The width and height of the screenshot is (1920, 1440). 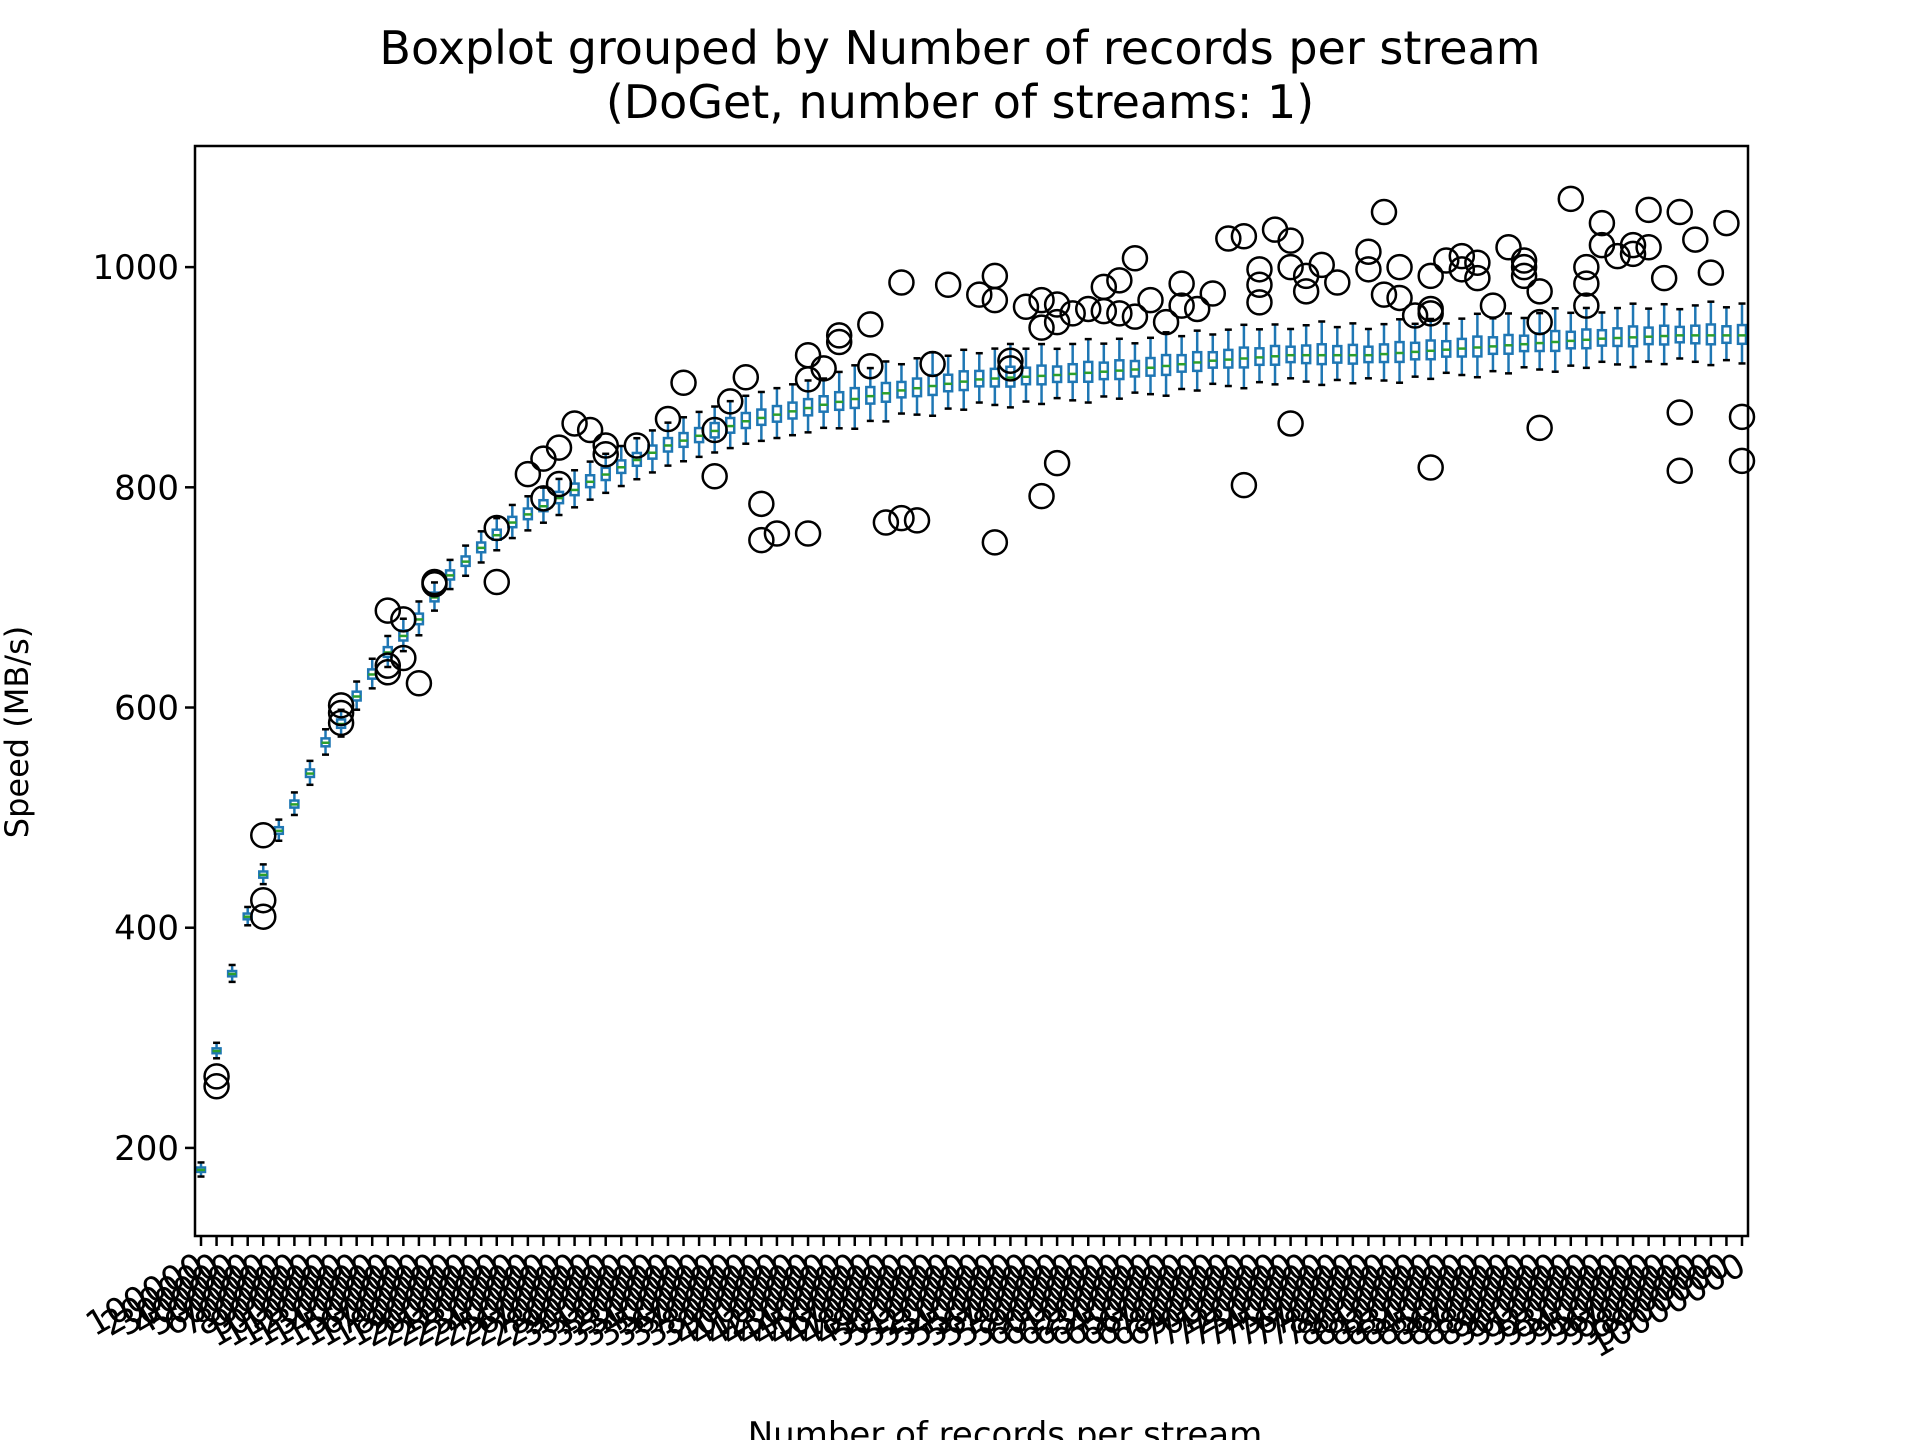 What do you see at coordinates (146, 1149) in the screenshot?
I see `y-tick-label: 200` at bounding box center [146, 1149].